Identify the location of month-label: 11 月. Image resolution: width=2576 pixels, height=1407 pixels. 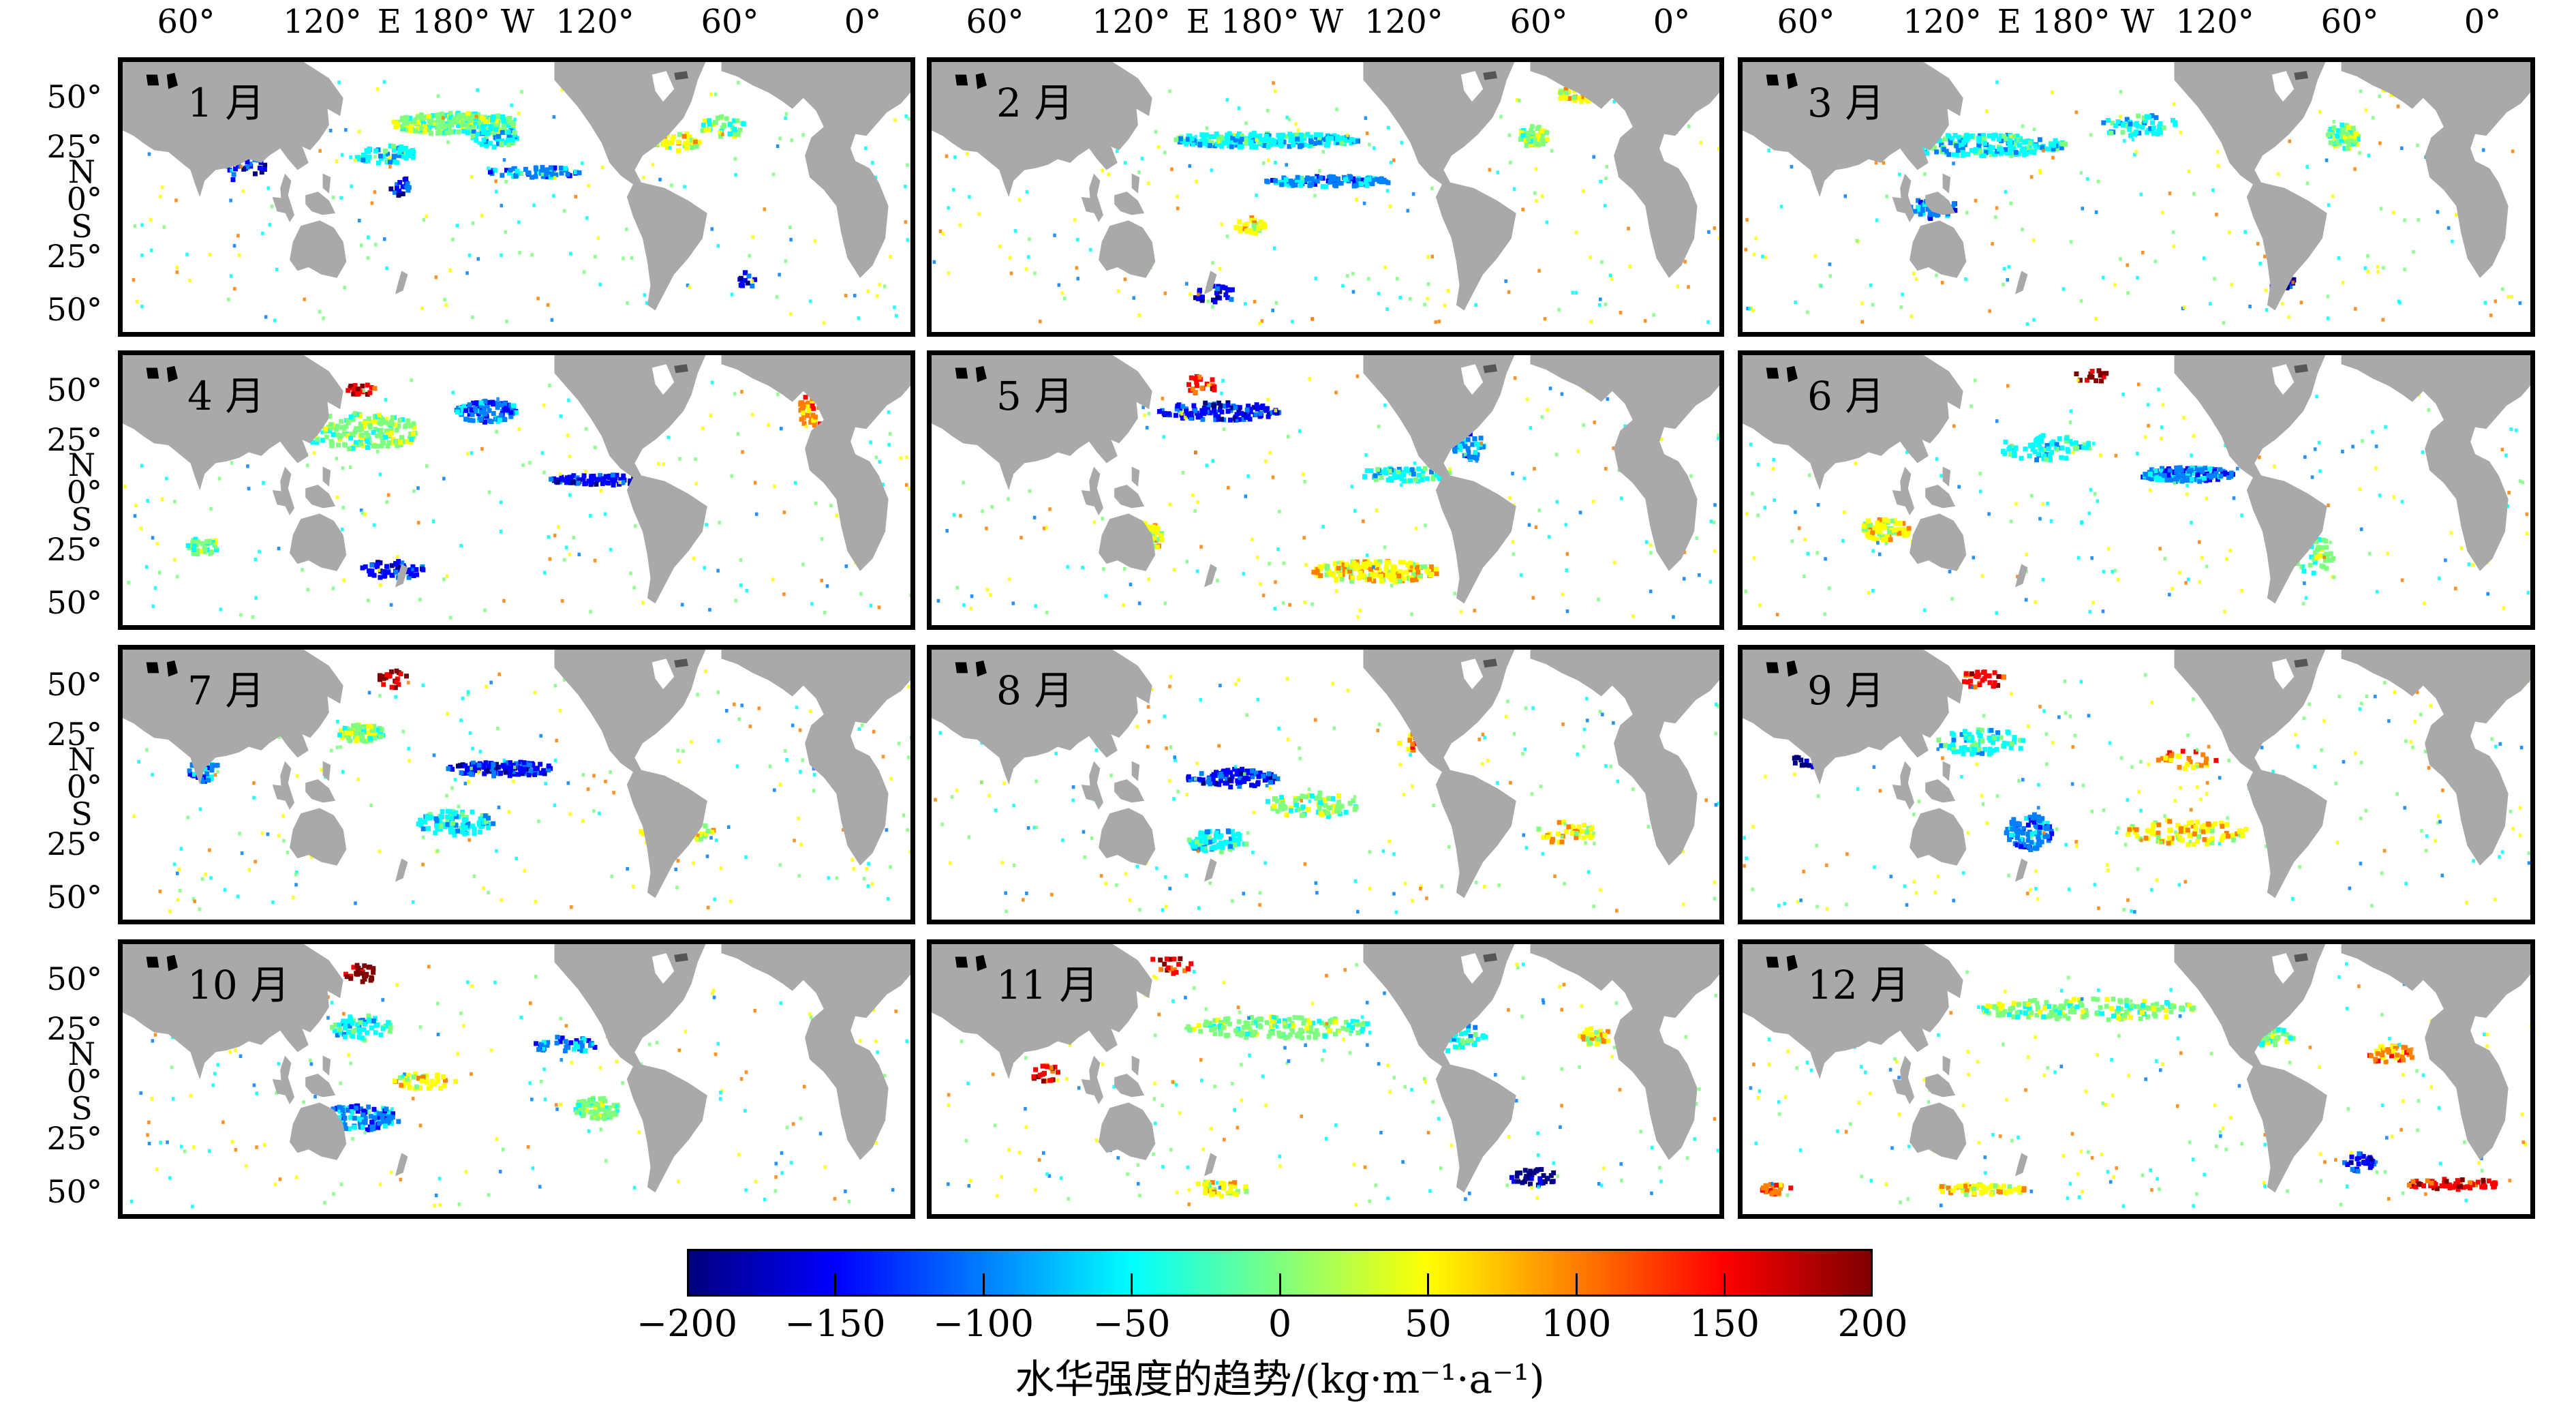
(1047, 985).